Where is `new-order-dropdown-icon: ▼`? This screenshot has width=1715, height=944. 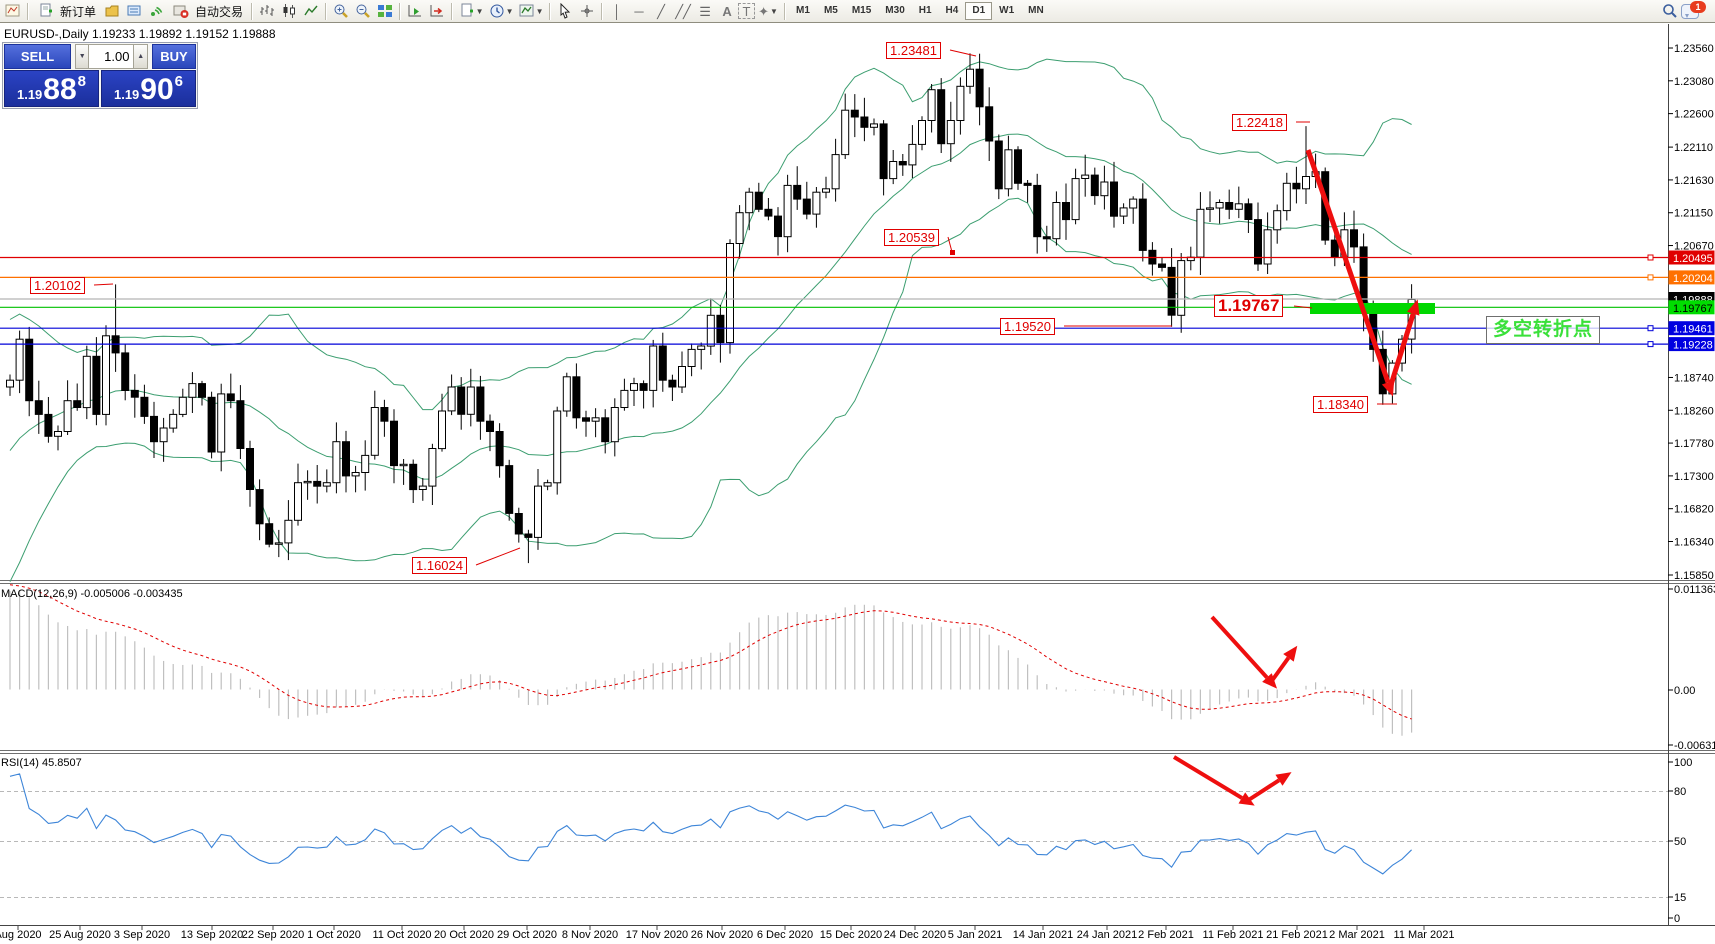 new-order-dropdown-icon: ▼ is located at coordinates (471, 11).